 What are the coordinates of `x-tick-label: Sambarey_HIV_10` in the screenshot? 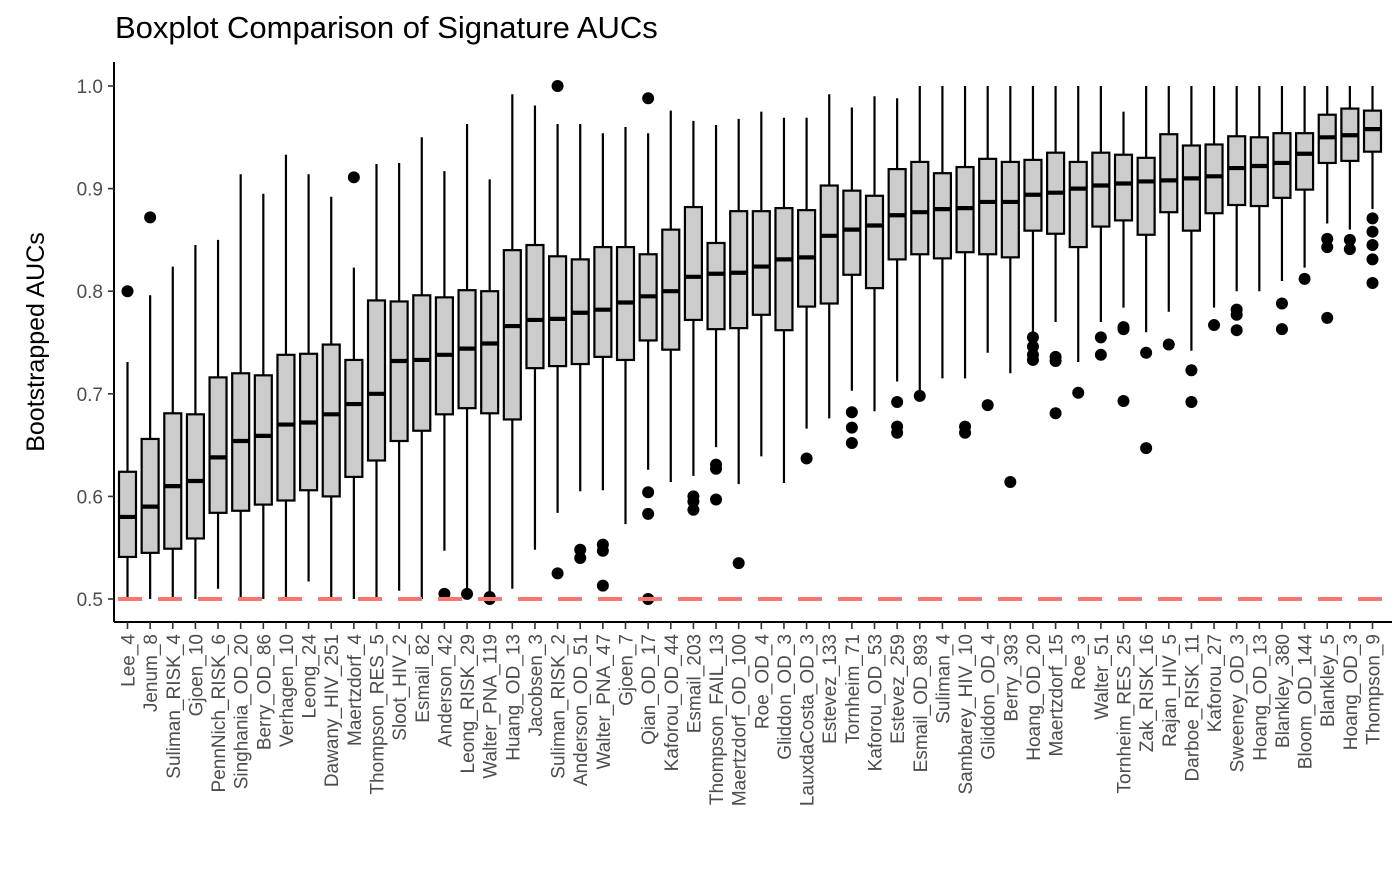 It's located at (966, 714).